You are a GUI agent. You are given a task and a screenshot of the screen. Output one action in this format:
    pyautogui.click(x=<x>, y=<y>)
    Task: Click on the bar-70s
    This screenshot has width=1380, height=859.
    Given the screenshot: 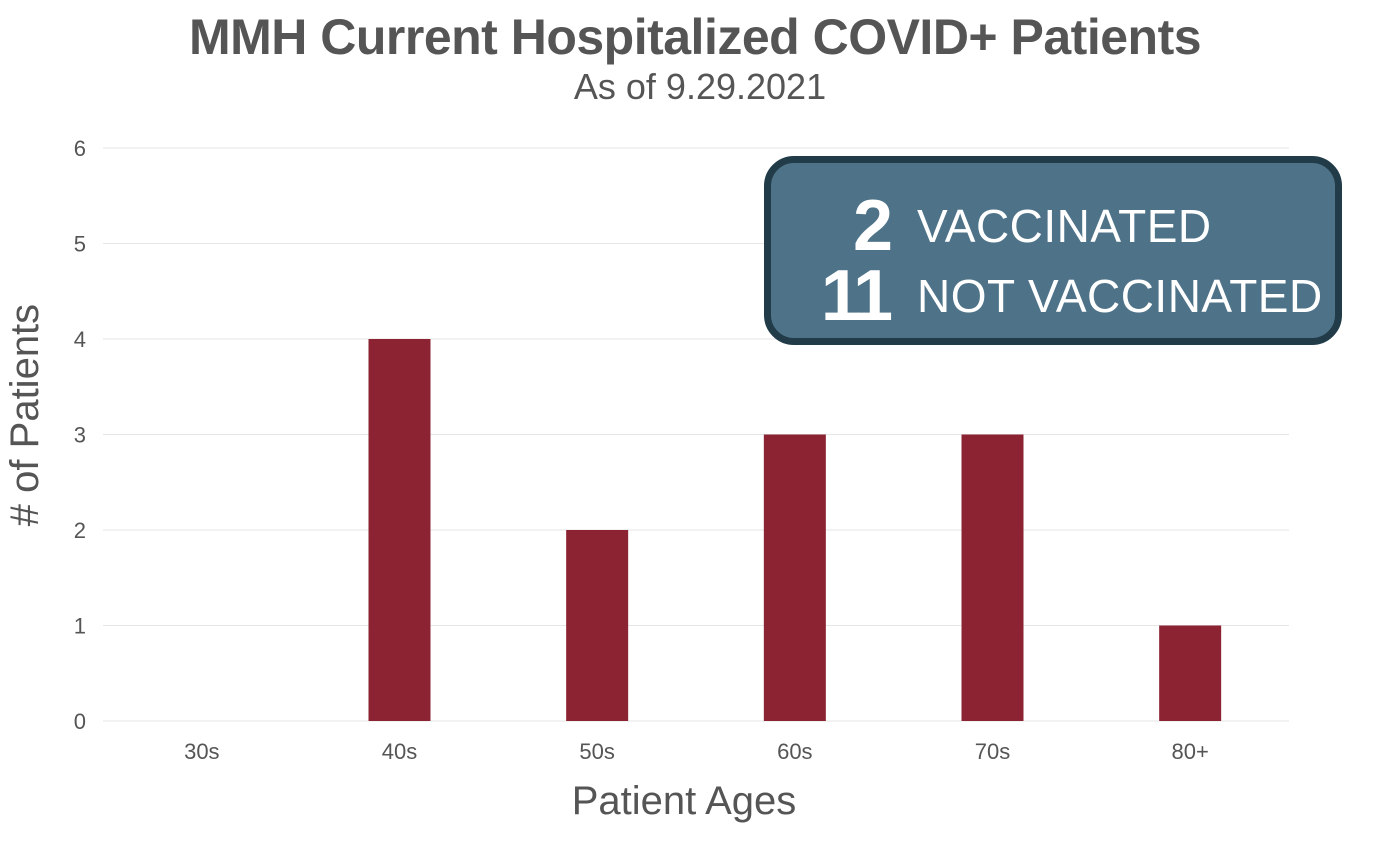 What is the action you would take?
    pyautogui.click(x=992, y=577)
    